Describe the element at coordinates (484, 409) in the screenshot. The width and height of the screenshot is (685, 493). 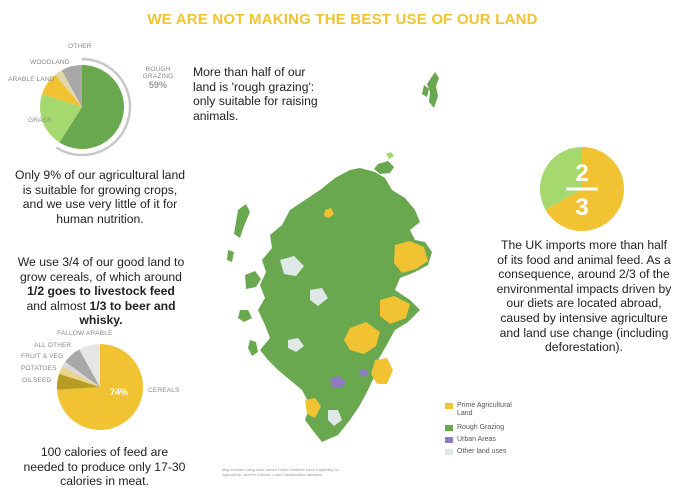
I see `legend-label-prime: Prime Agricultural Land` at that location.